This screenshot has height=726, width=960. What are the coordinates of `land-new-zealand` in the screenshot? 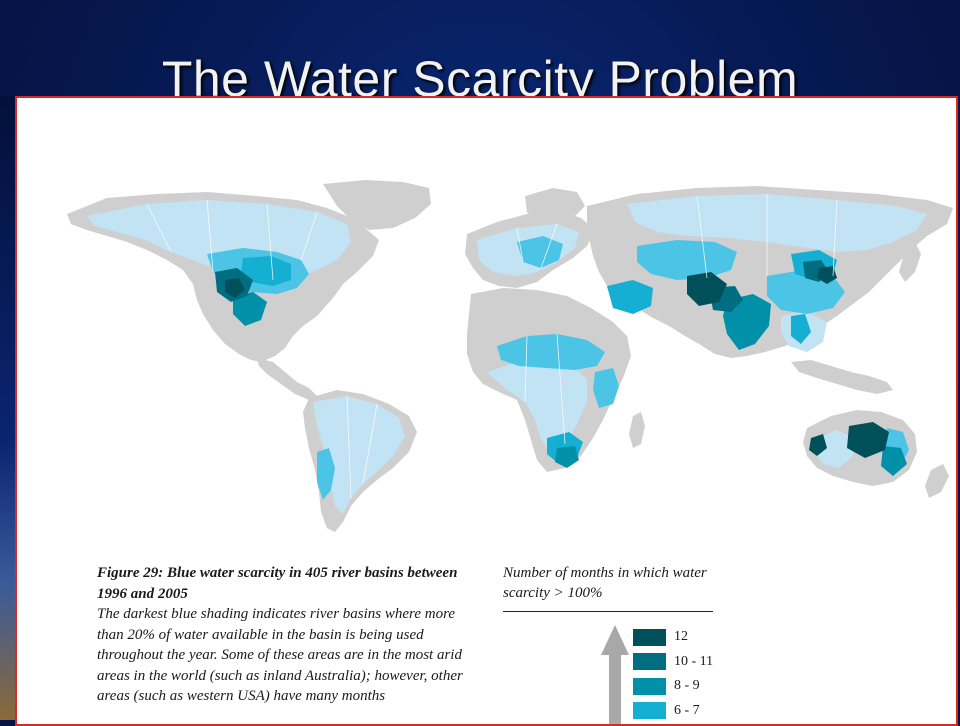 It's located at (937, 481).